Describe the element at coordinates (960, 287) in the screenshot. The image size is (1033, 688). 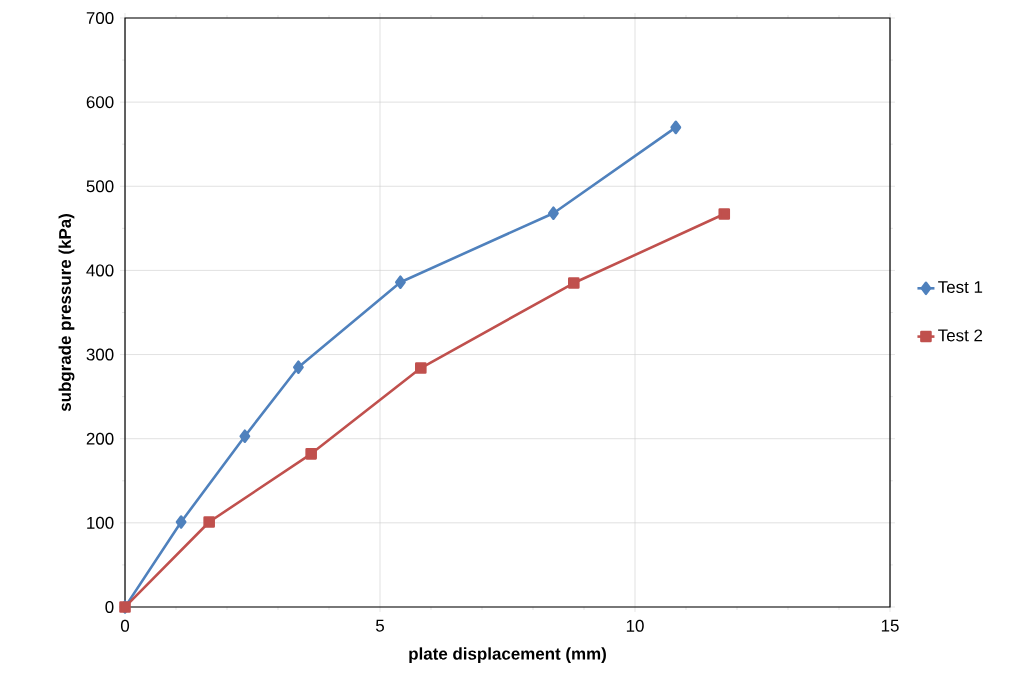
I see `legend-label: Test 1` at that location.